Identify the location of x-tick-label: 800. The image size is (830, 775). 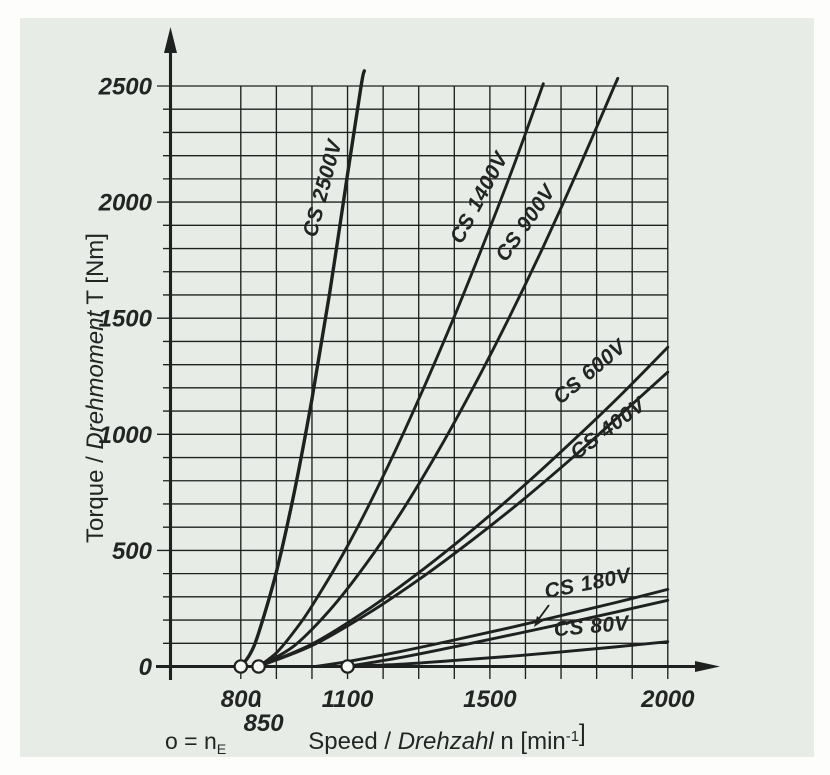
(241, 699).